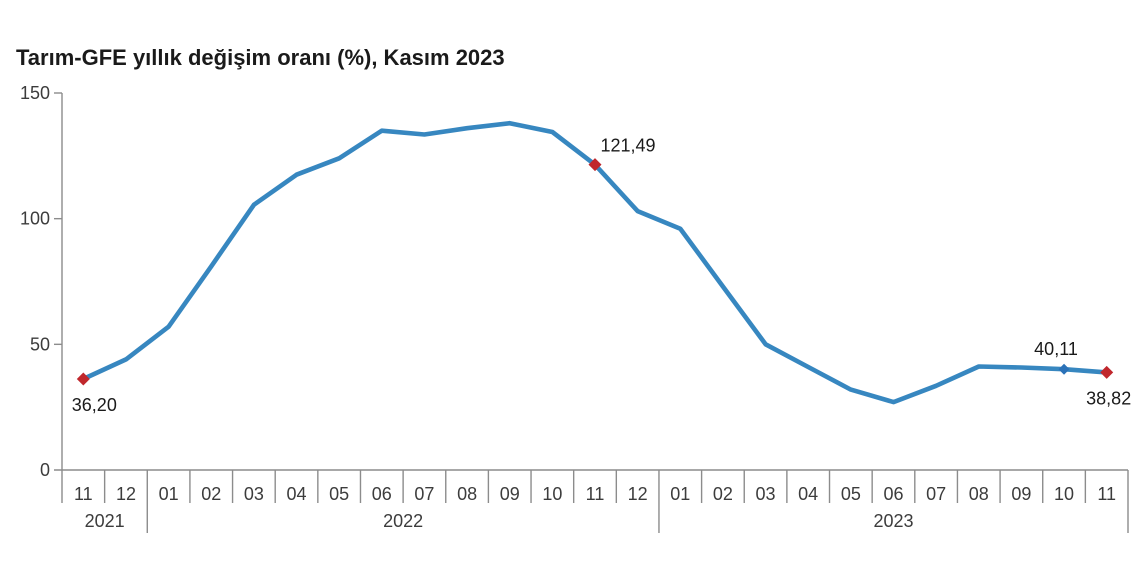 The height and width of the screenshot is (570, 1140). I want to click on data-point-label: 40,11, so click(1056, 349).